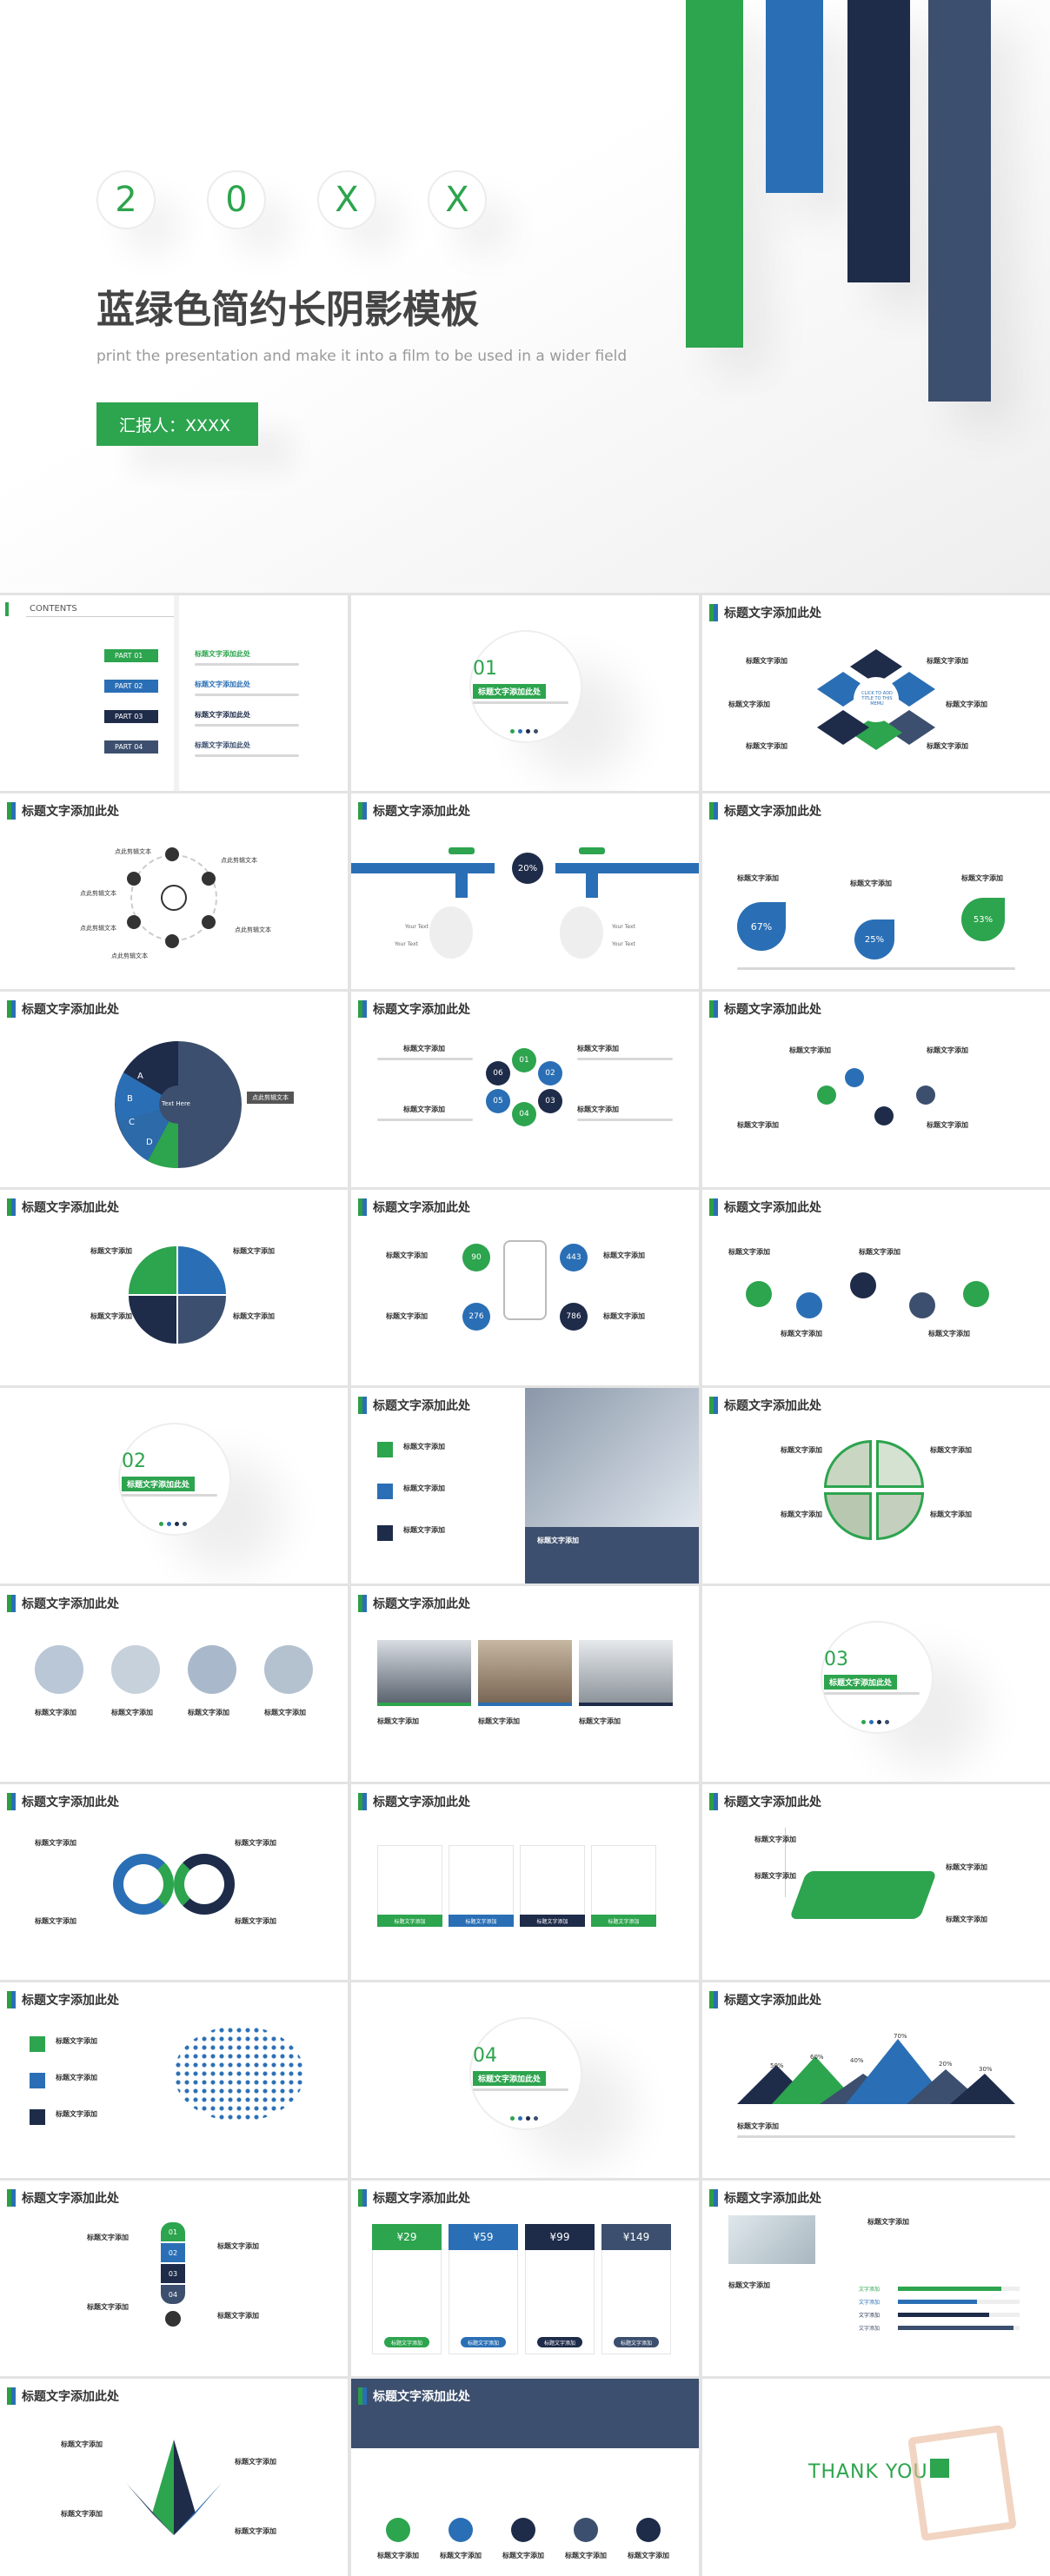 This screenshot has height=2576, width=1050. Describe the element at coordinates (962, 2483) in the screenshot. I see `logo-stamp` at that location.